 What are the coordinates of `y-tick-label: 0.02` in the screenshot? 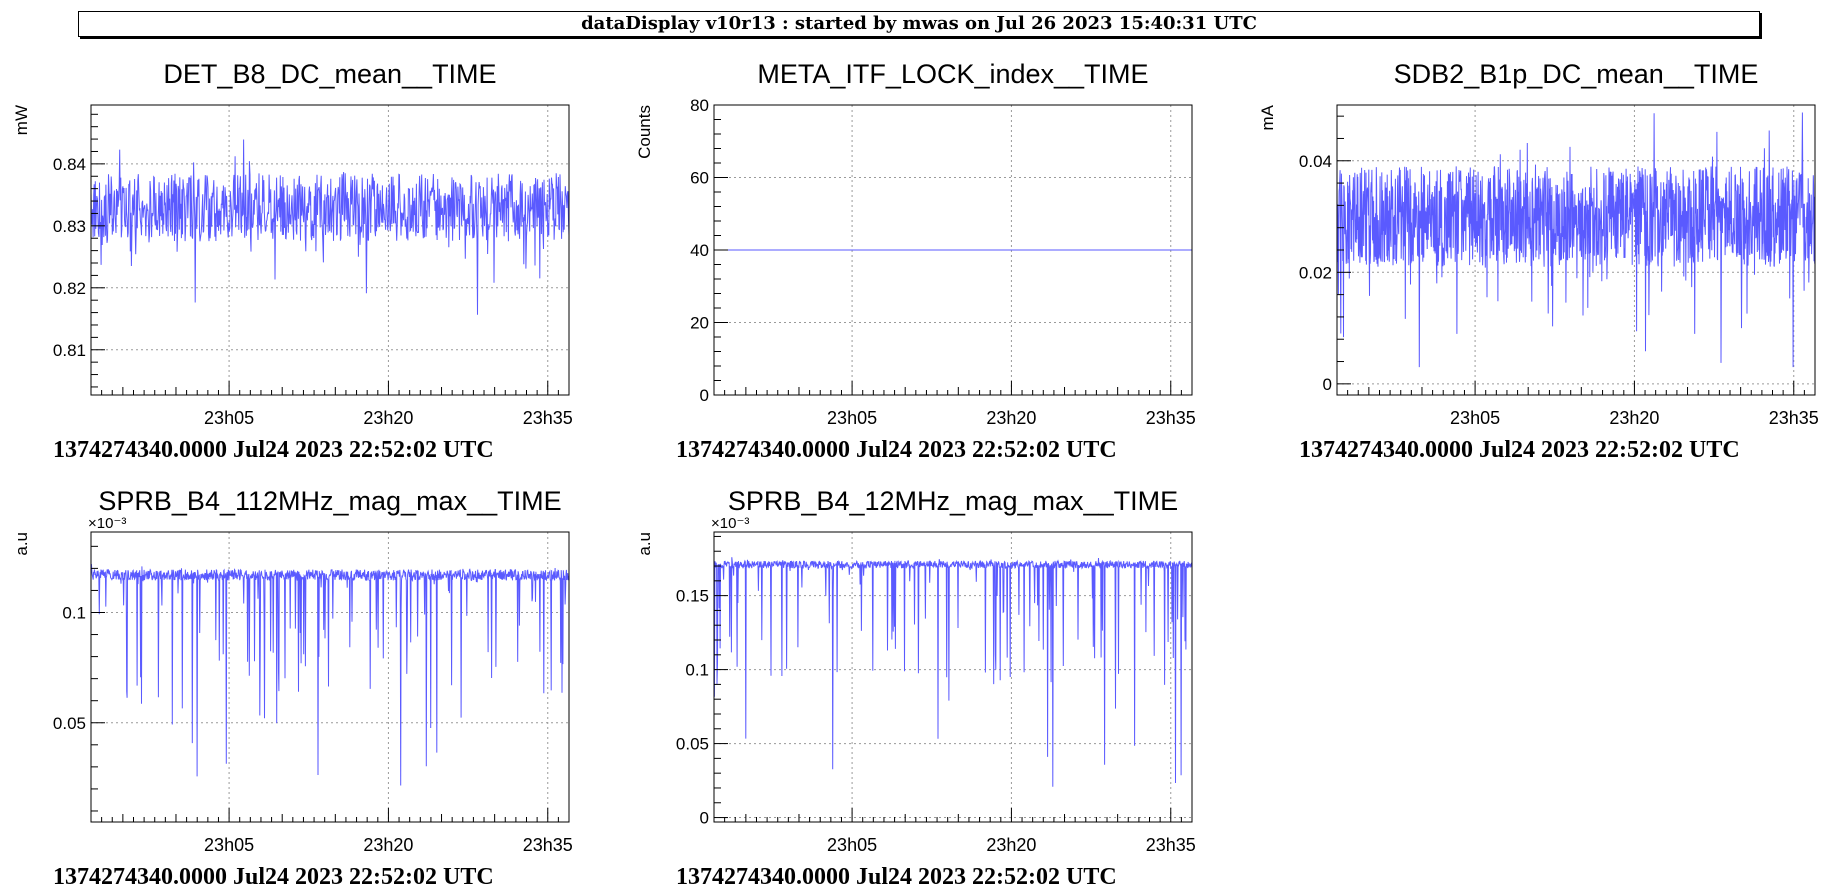 It's located at (1315, 272).